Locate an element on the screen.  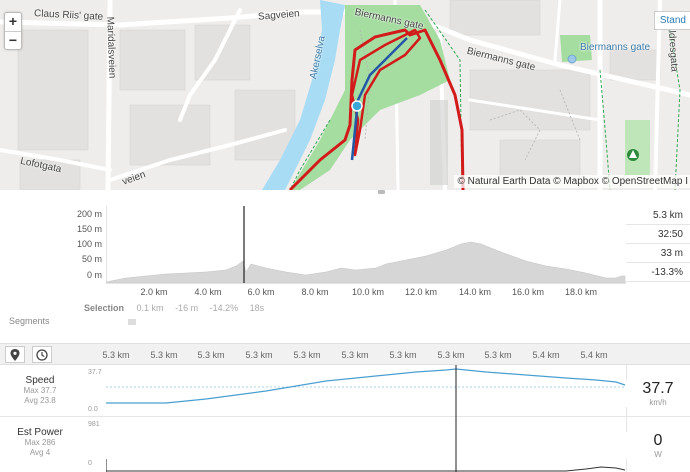
selection-distance: 0.1 km is located at coordinates (150, 308).